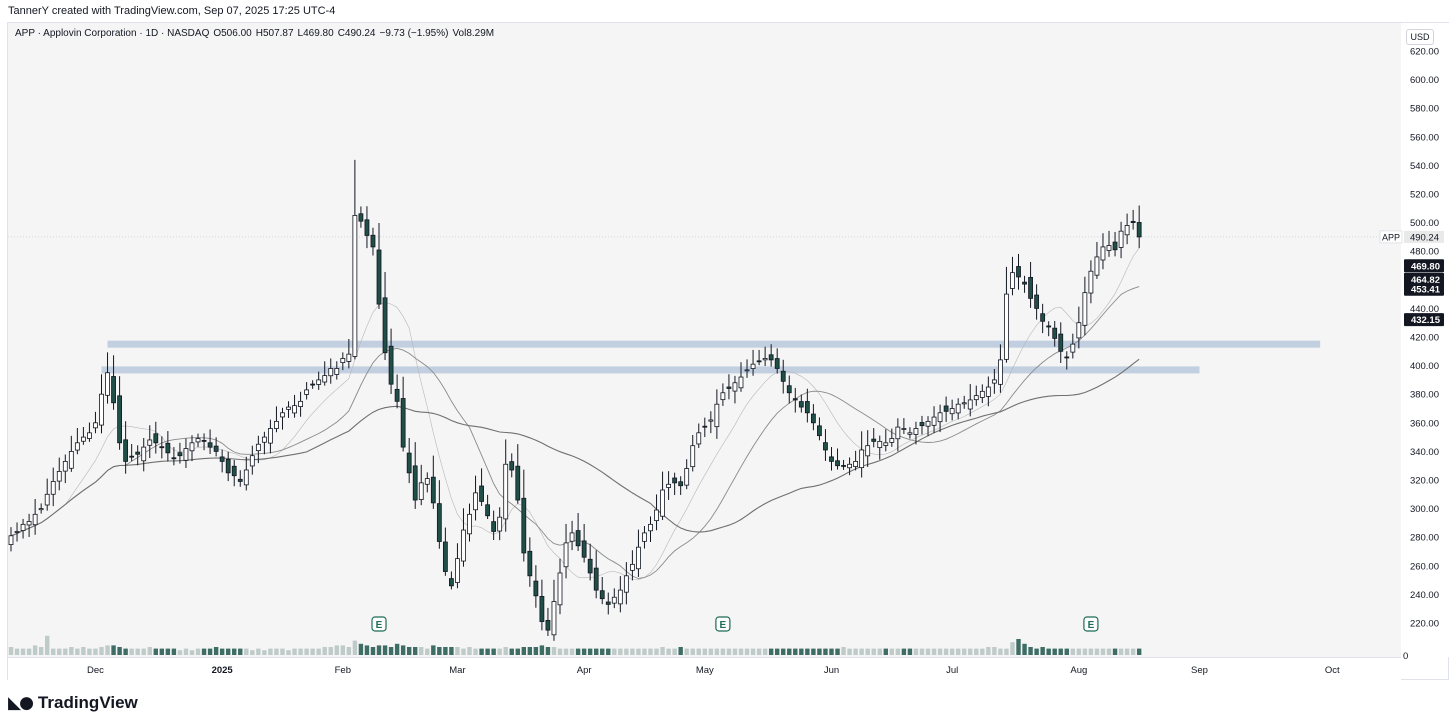 The image size is (1456, 728). Describe the element at coordinates (1424, 595) in the screenshot. I see `price-tick-label: 240.00` at that location.